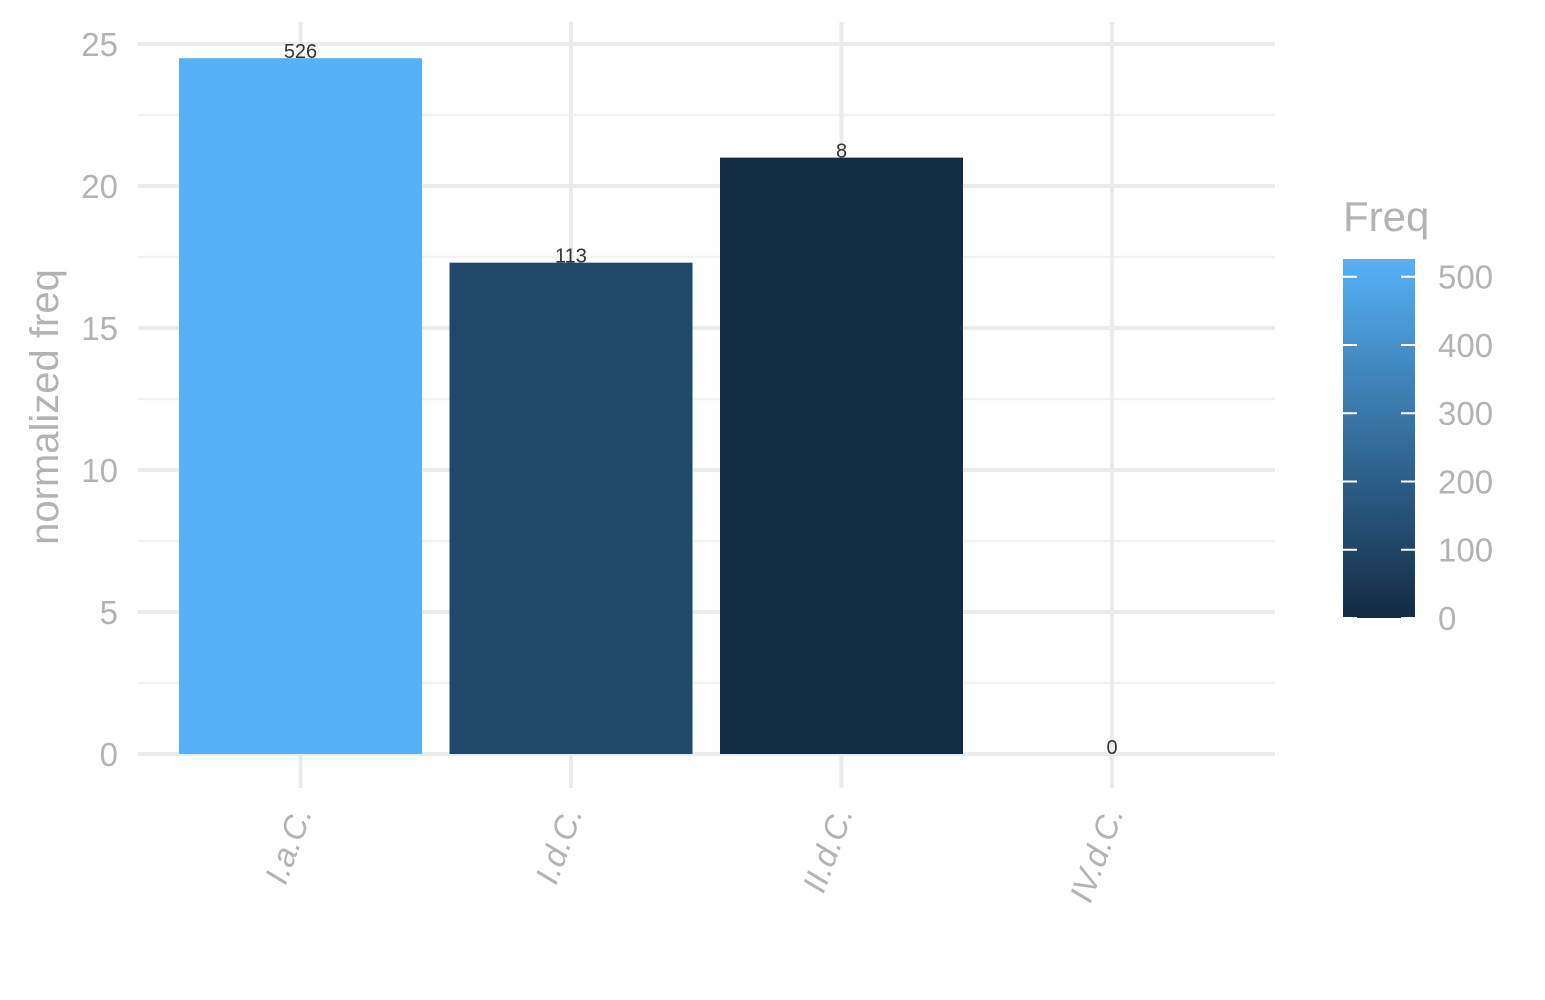  What do you see at coordinates (1465, 413) in the screenshot?
I see `legend-label: 300` at bounding box center [1465, 413].